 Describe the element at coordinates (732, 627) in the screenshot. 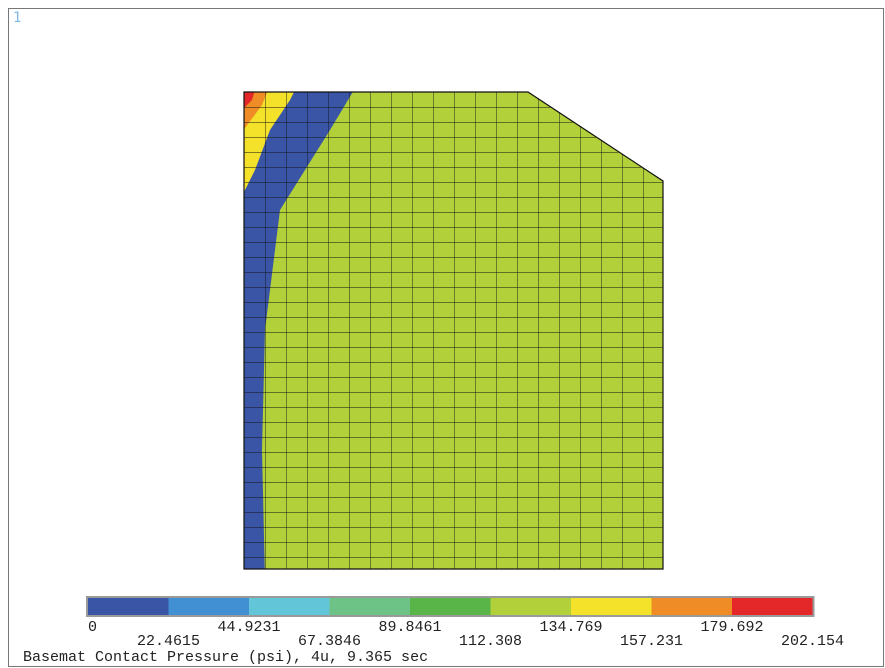

I see `legend-boundary-label: 179.692` at that location.